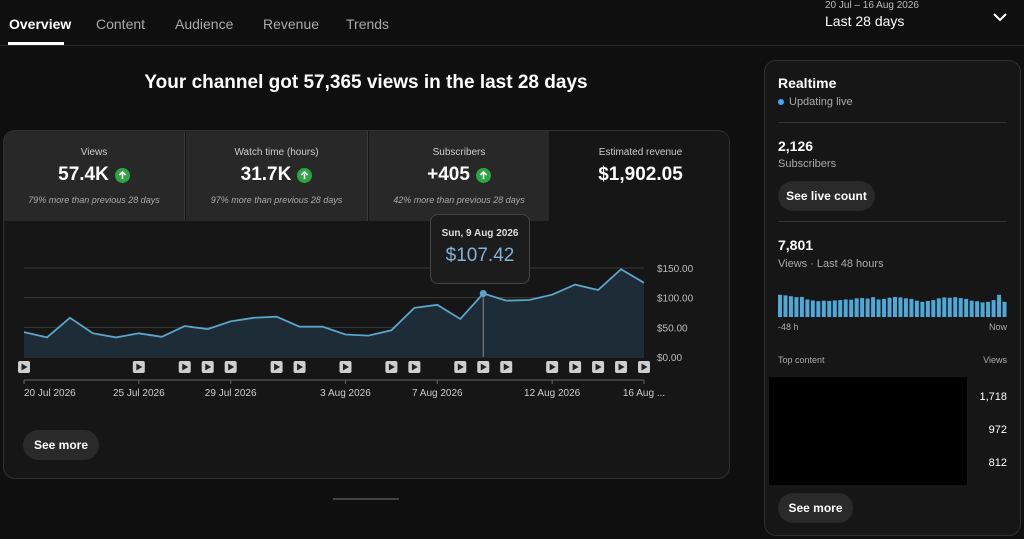 The height and width of the screenshot is (539, 1024). Describe the element at coordinates (788, 327) in the screenshot. I see `histogram-start-label: -48 h` at that location.